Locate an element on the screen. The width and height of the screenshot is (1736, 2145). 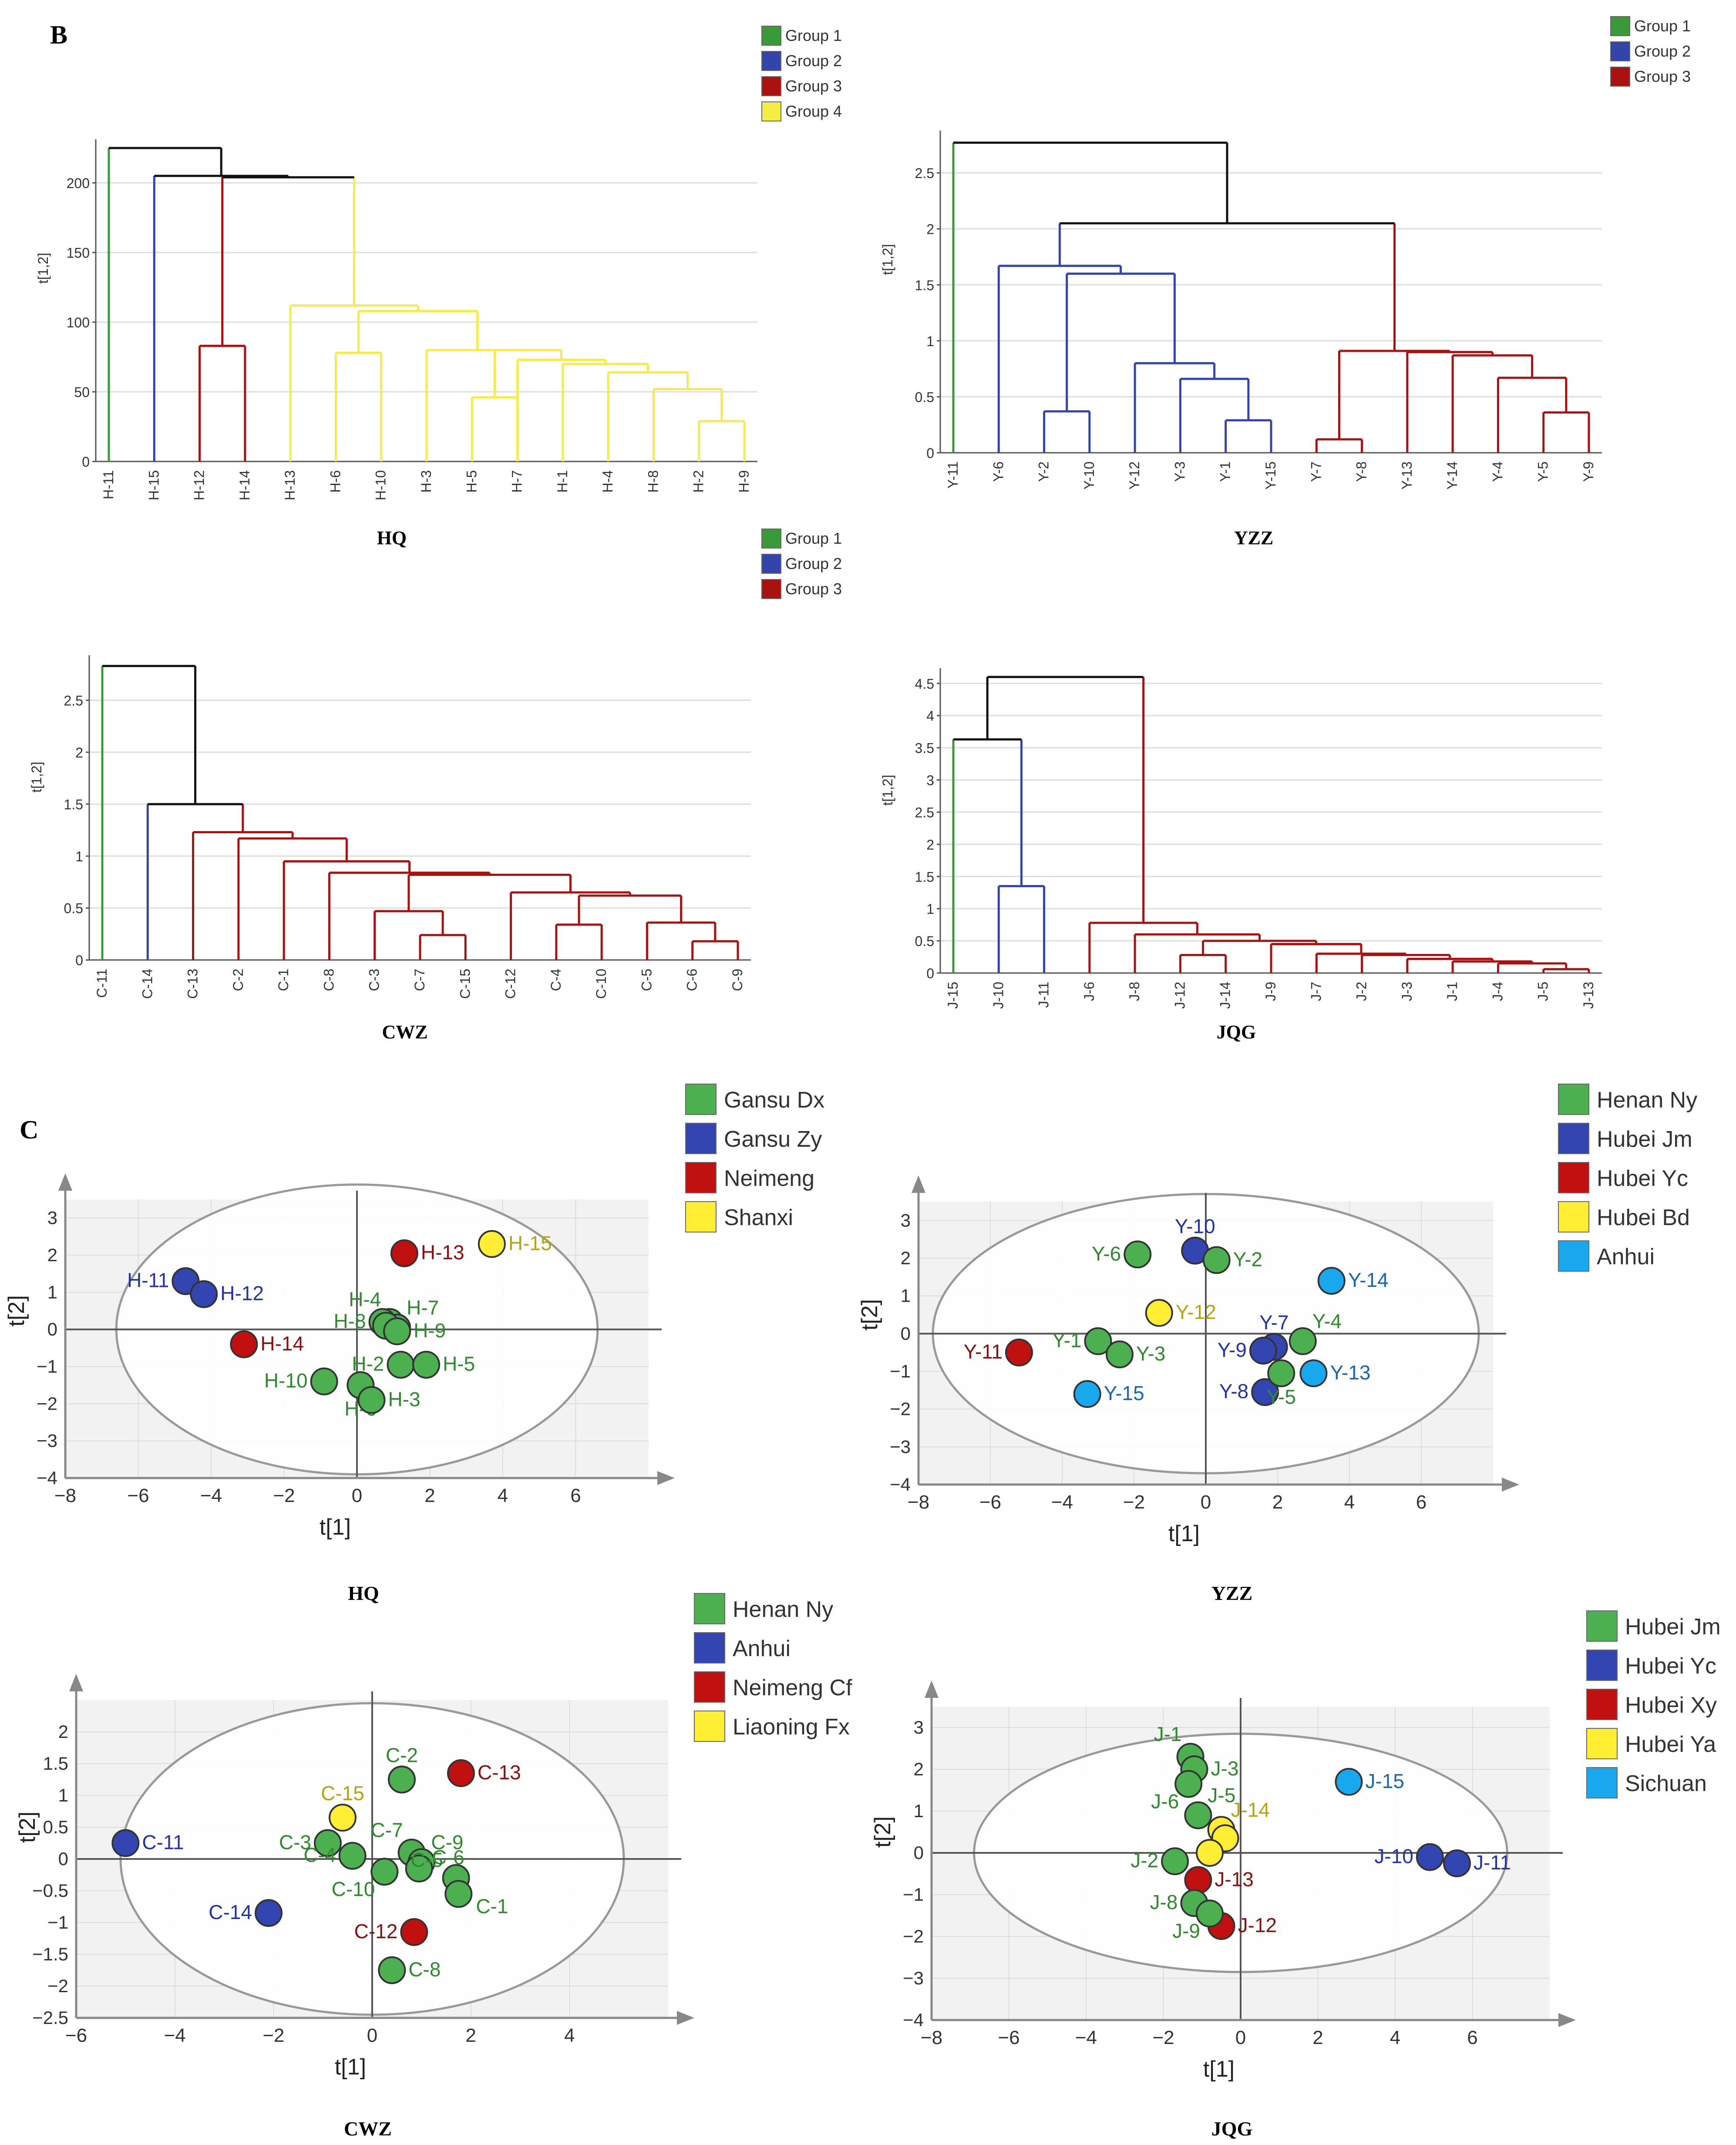
leaf-label: J-5 is located at coordinates (1543, 991).